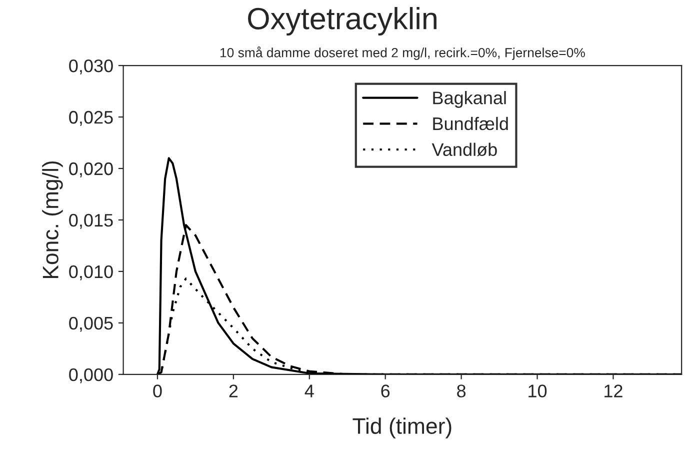 This screenshot has height=468, width=685. Describe the element at coordinates (91, 221) in the screenshot. I see `y-tick-label: 0,015` at that location.